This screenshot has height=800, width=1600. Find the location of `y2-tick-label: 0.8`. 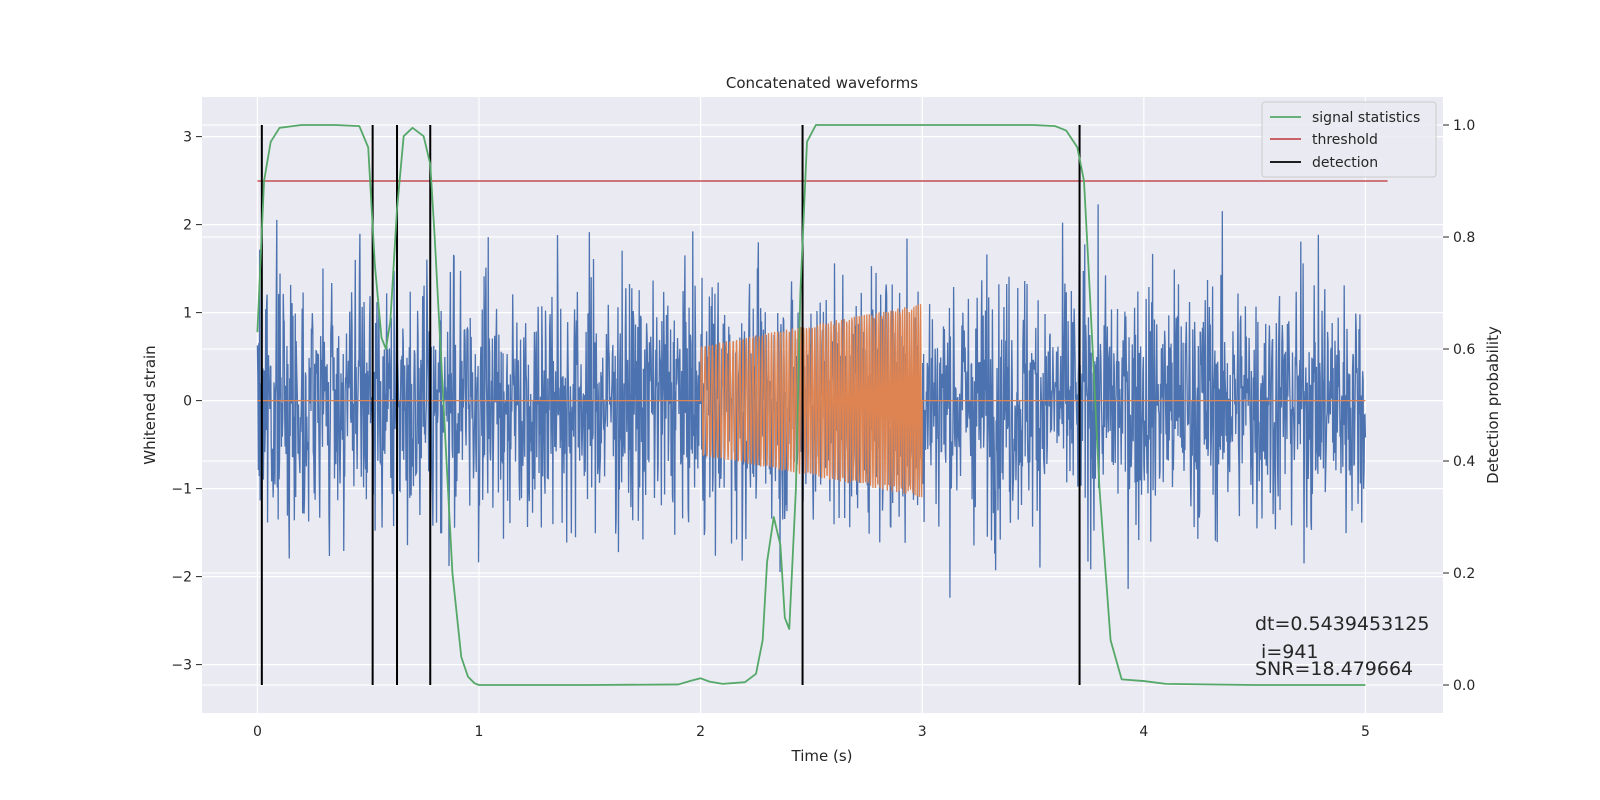

y2-tick-label: 0.8 is located at coordinates (1464, 238).